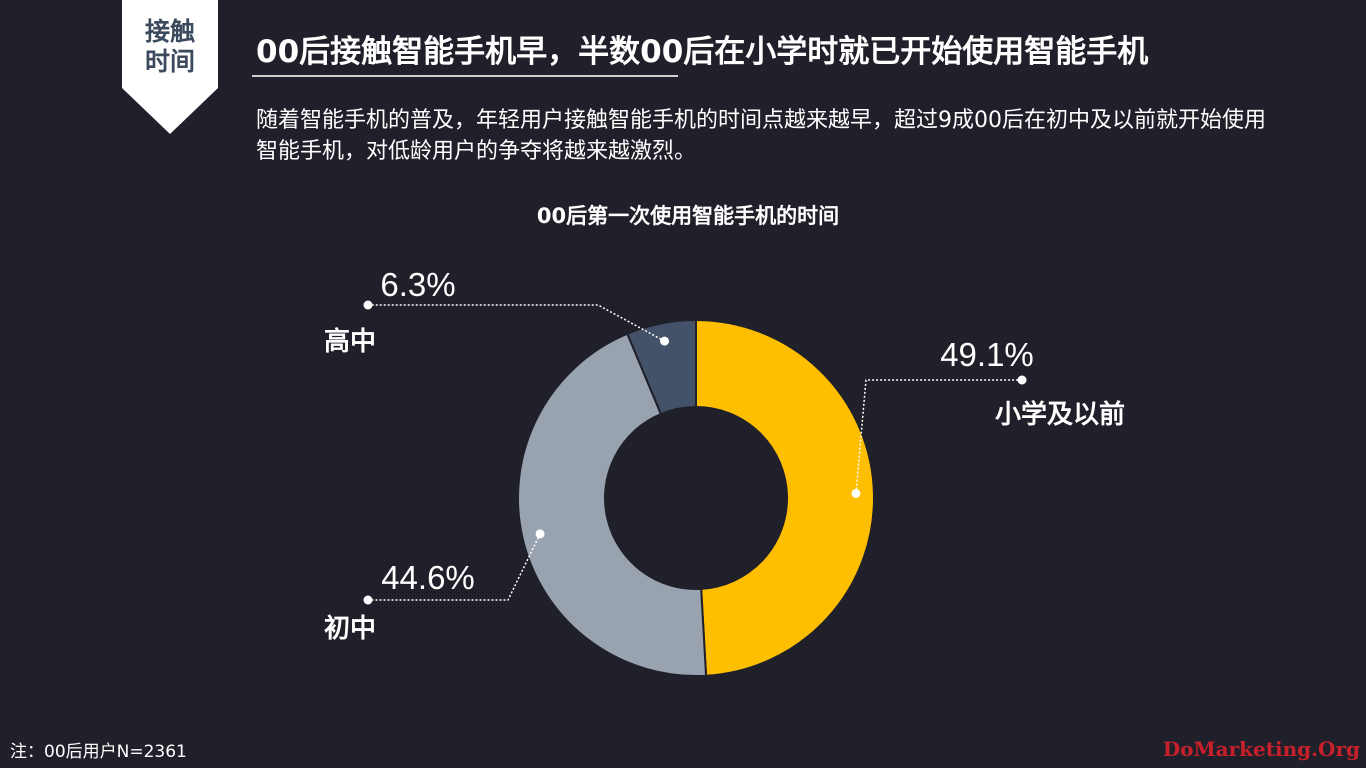  I want to click on tag-badge-shape, so click(170, 67).